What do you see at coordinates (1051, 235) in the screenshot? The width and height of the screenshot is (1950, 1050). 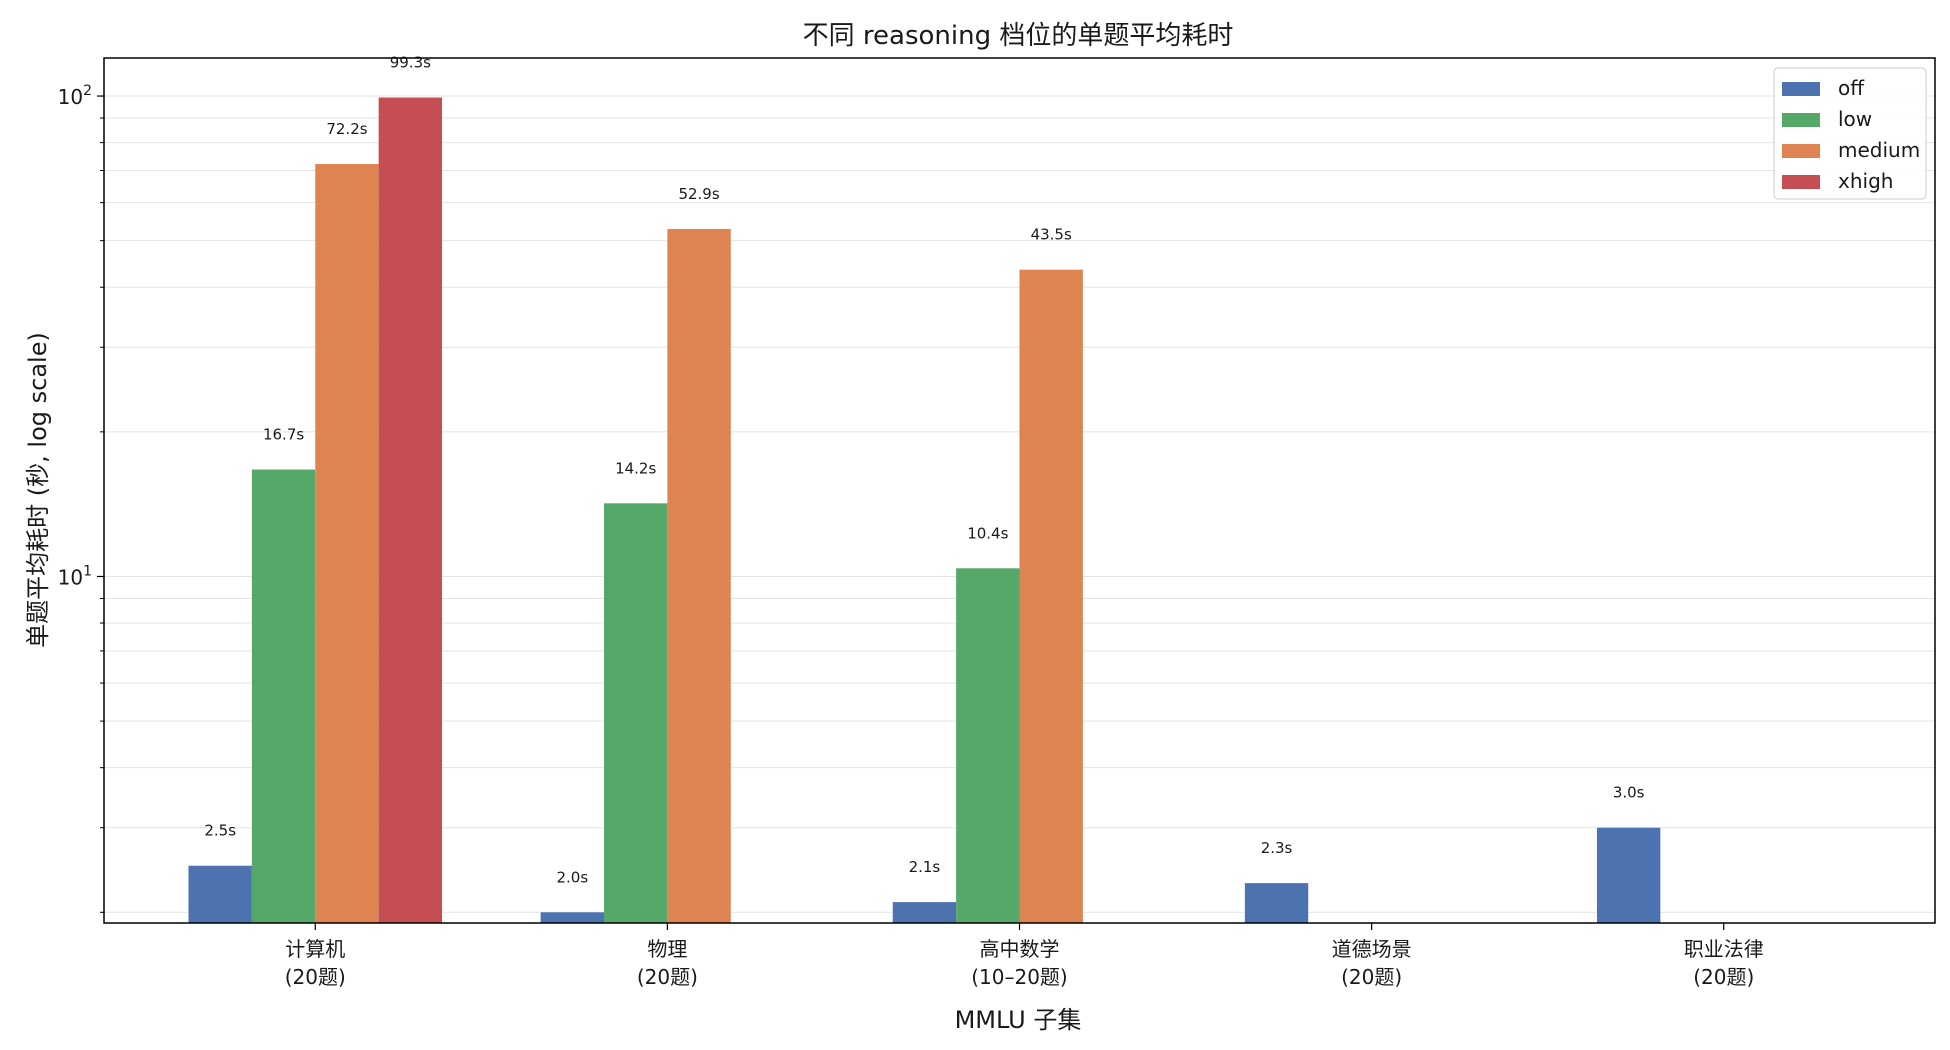 I see `value-label: 43.5s` at bounding box center [1051, 235].